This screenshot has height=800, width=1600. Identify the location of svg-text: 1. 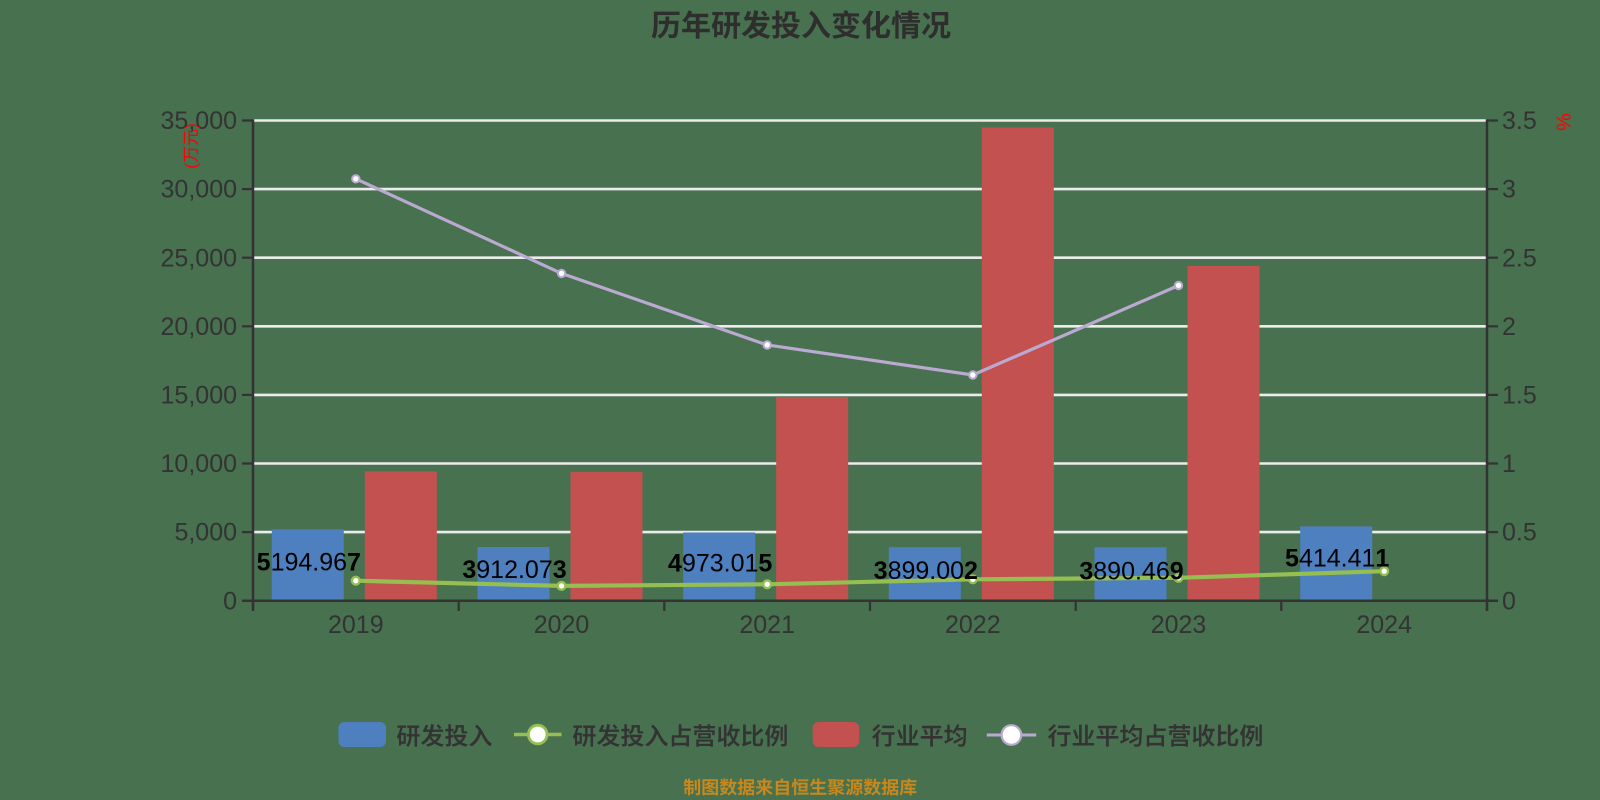
(1509, 464).